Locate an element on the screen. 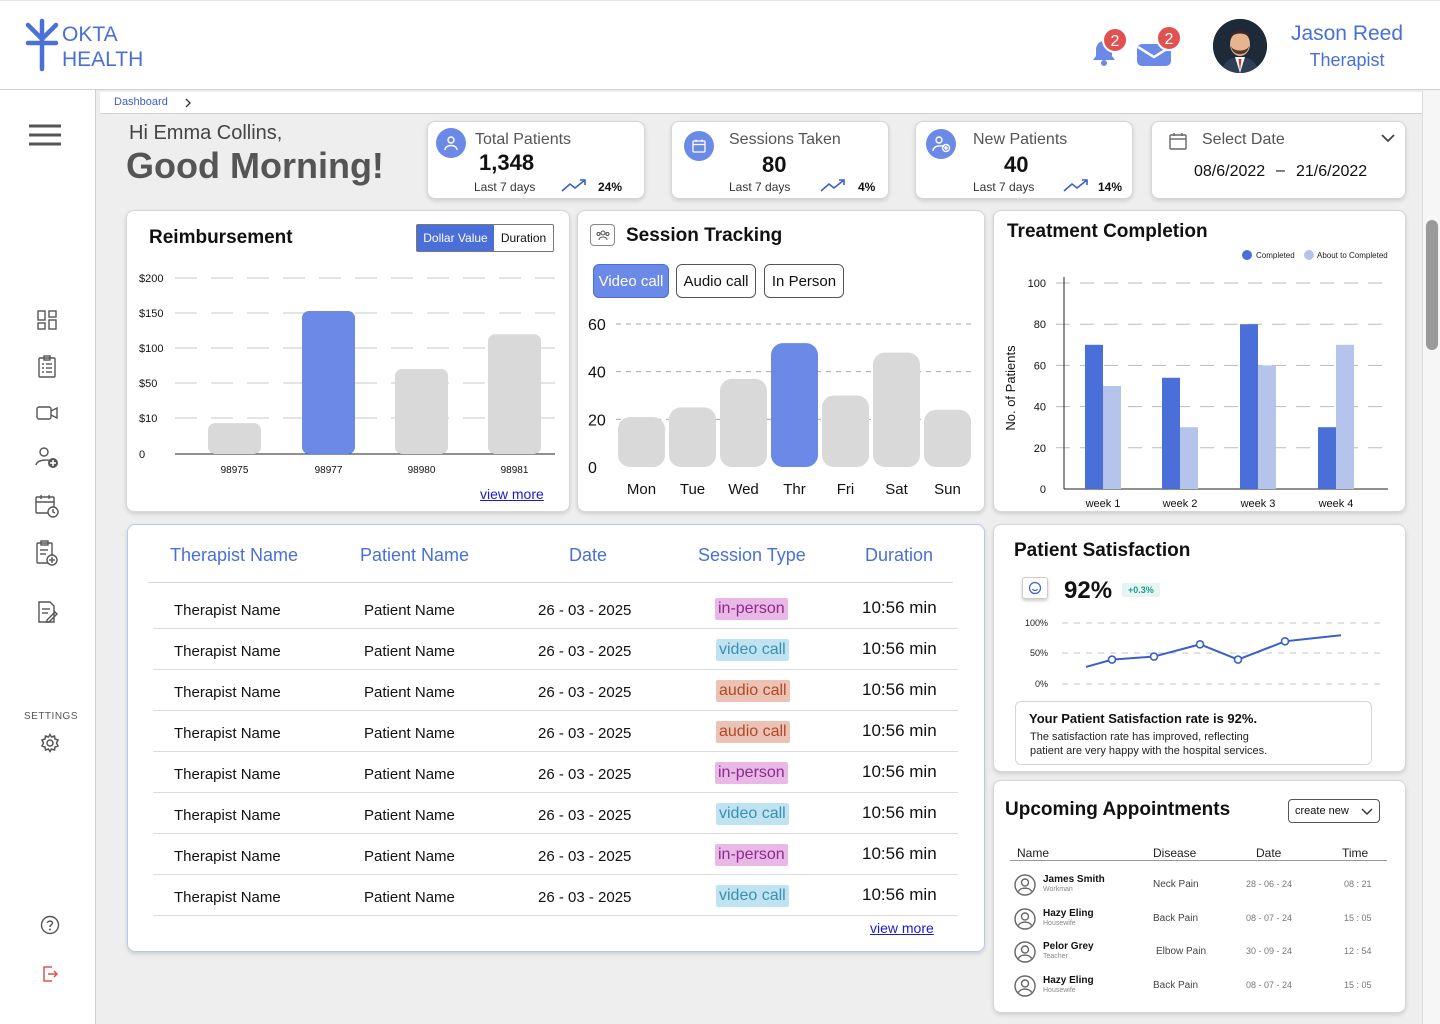 This screenshot has width=1440, height=1024. tab-video-call: Video call is located at coordinates (631, 281).